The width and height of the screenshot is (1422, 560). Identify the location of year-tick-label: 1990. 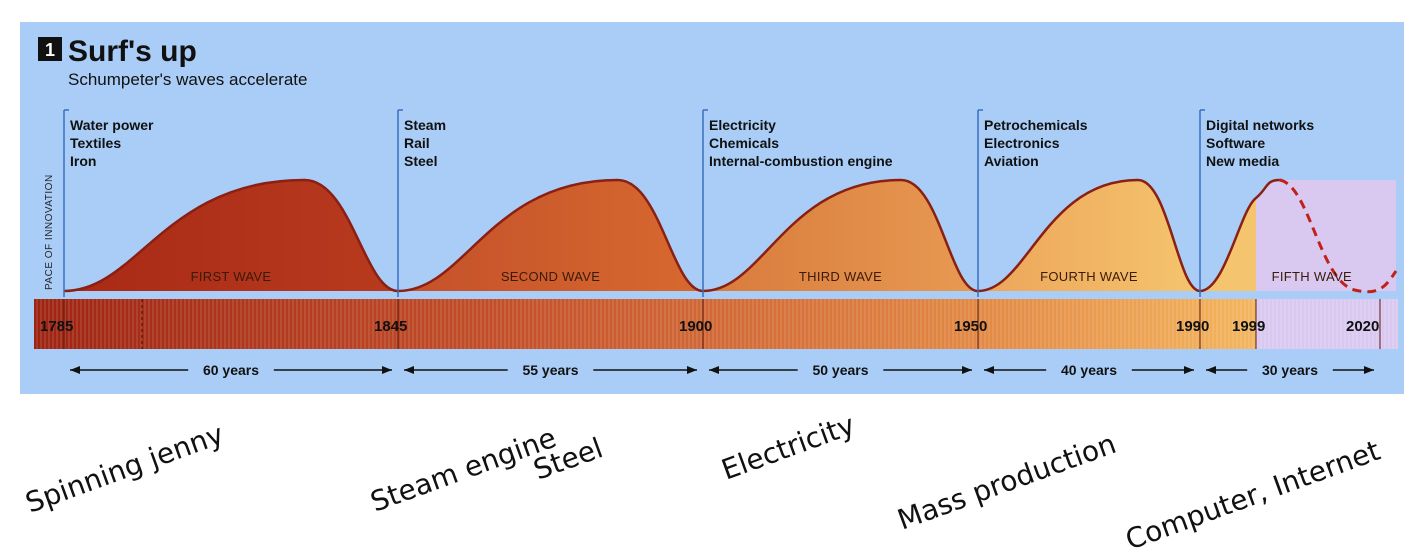
(1192, 326).